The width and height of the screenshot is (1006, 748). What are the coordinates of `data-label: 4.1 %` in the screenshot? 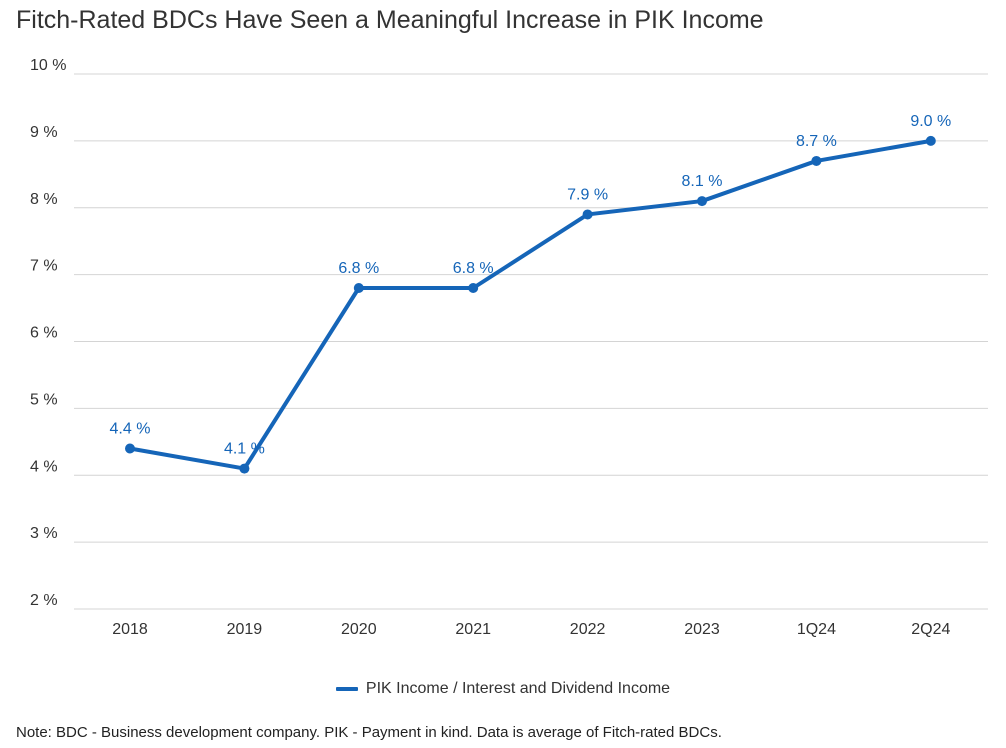 It's located at (244, 449).